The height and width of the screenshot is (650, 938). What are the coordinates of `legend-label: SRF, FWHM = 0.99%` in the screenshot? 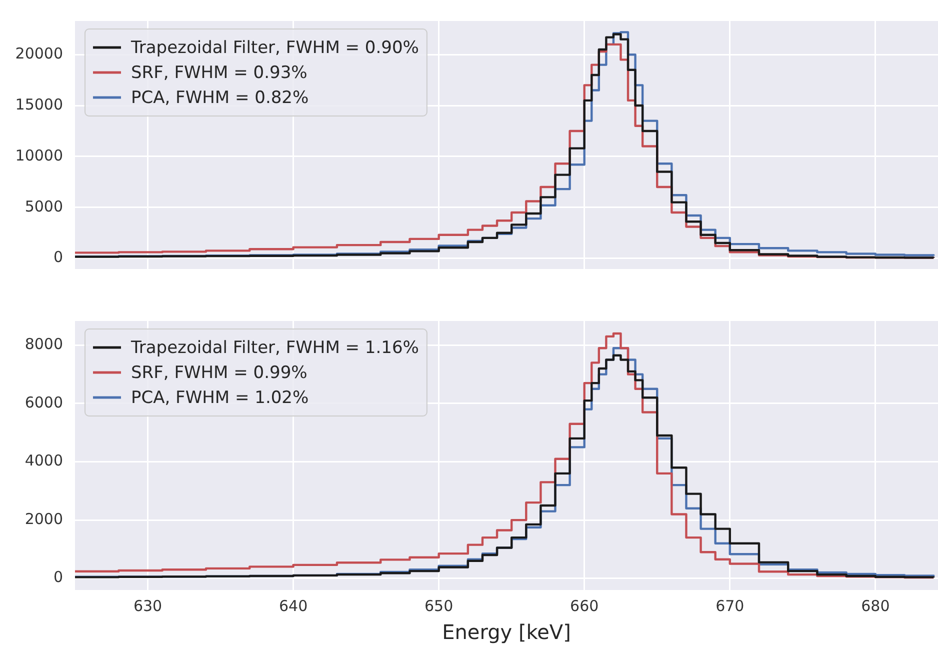 It's located at (219, 372).